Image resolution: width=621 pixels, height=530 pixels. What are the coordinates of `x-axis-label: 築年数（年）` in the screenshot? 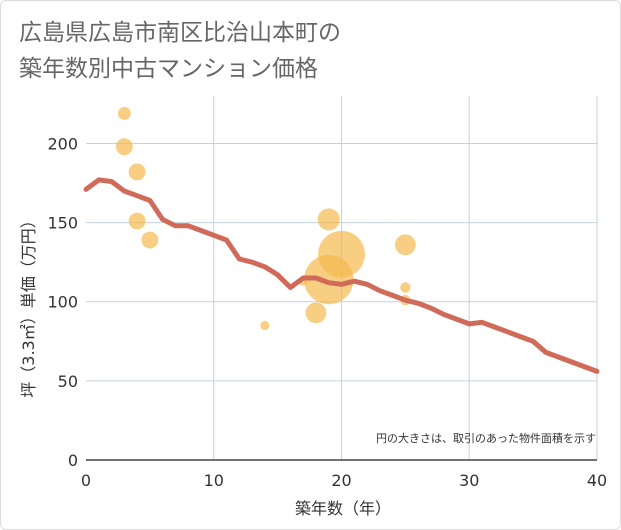 It's located at (343, 508).